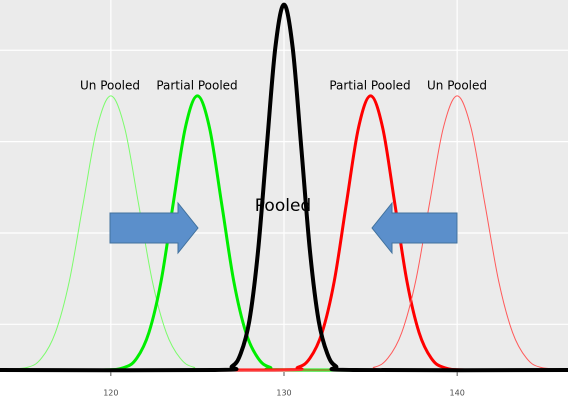 The height and width of the screenshot is (401, 568). Describe the element at coordinates (283, 393) in the screenshot. I see `x-tick-label: 130` at that location.